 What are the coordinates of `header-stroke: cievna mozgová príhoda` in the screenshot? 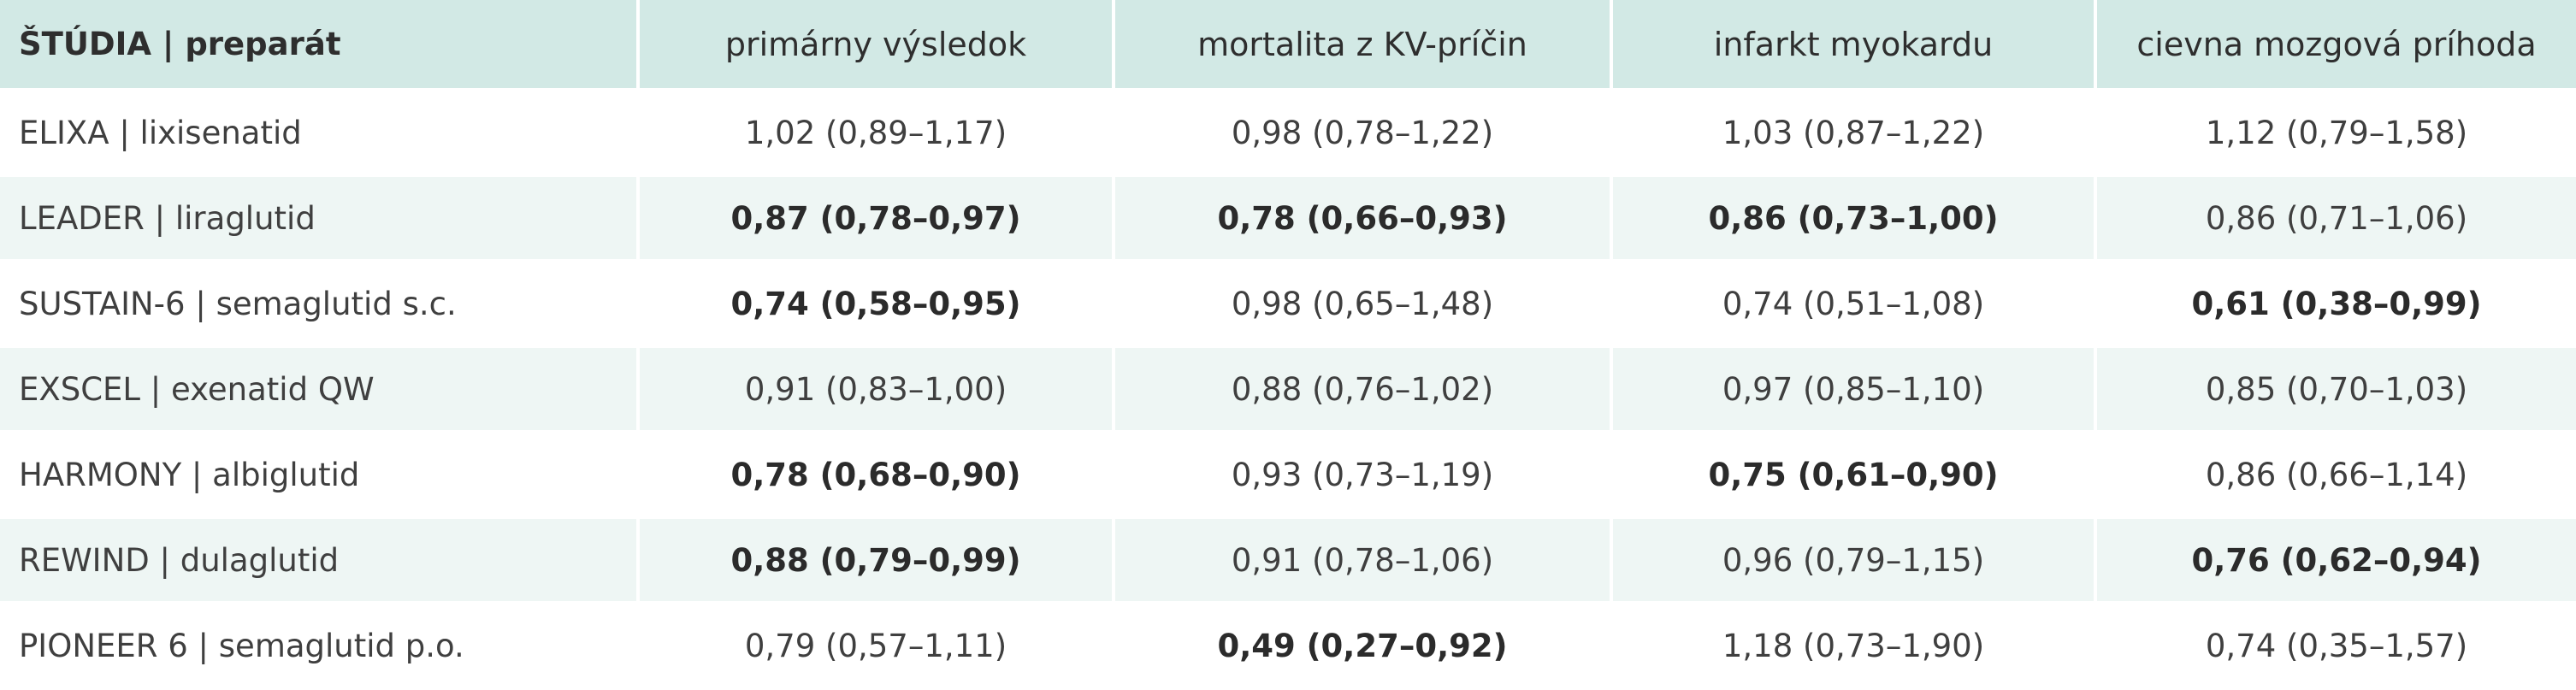 It's located at (2335, 45).